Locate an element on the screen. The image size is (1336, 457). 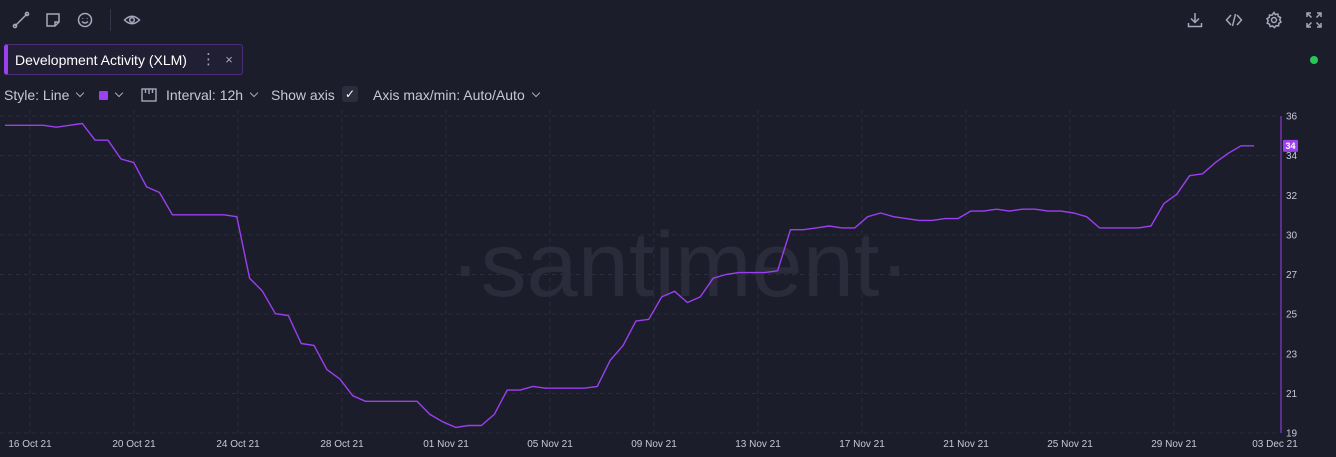
check-icon: ✓ is located at coordinates (350, 94).